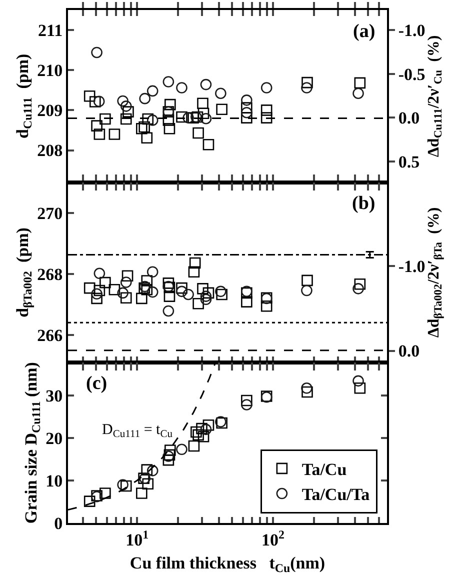 The image size is (452, 580). Describe the element at coordinates (50, 274) in the screenshot. I see `y-tick-label: 268` at that location.